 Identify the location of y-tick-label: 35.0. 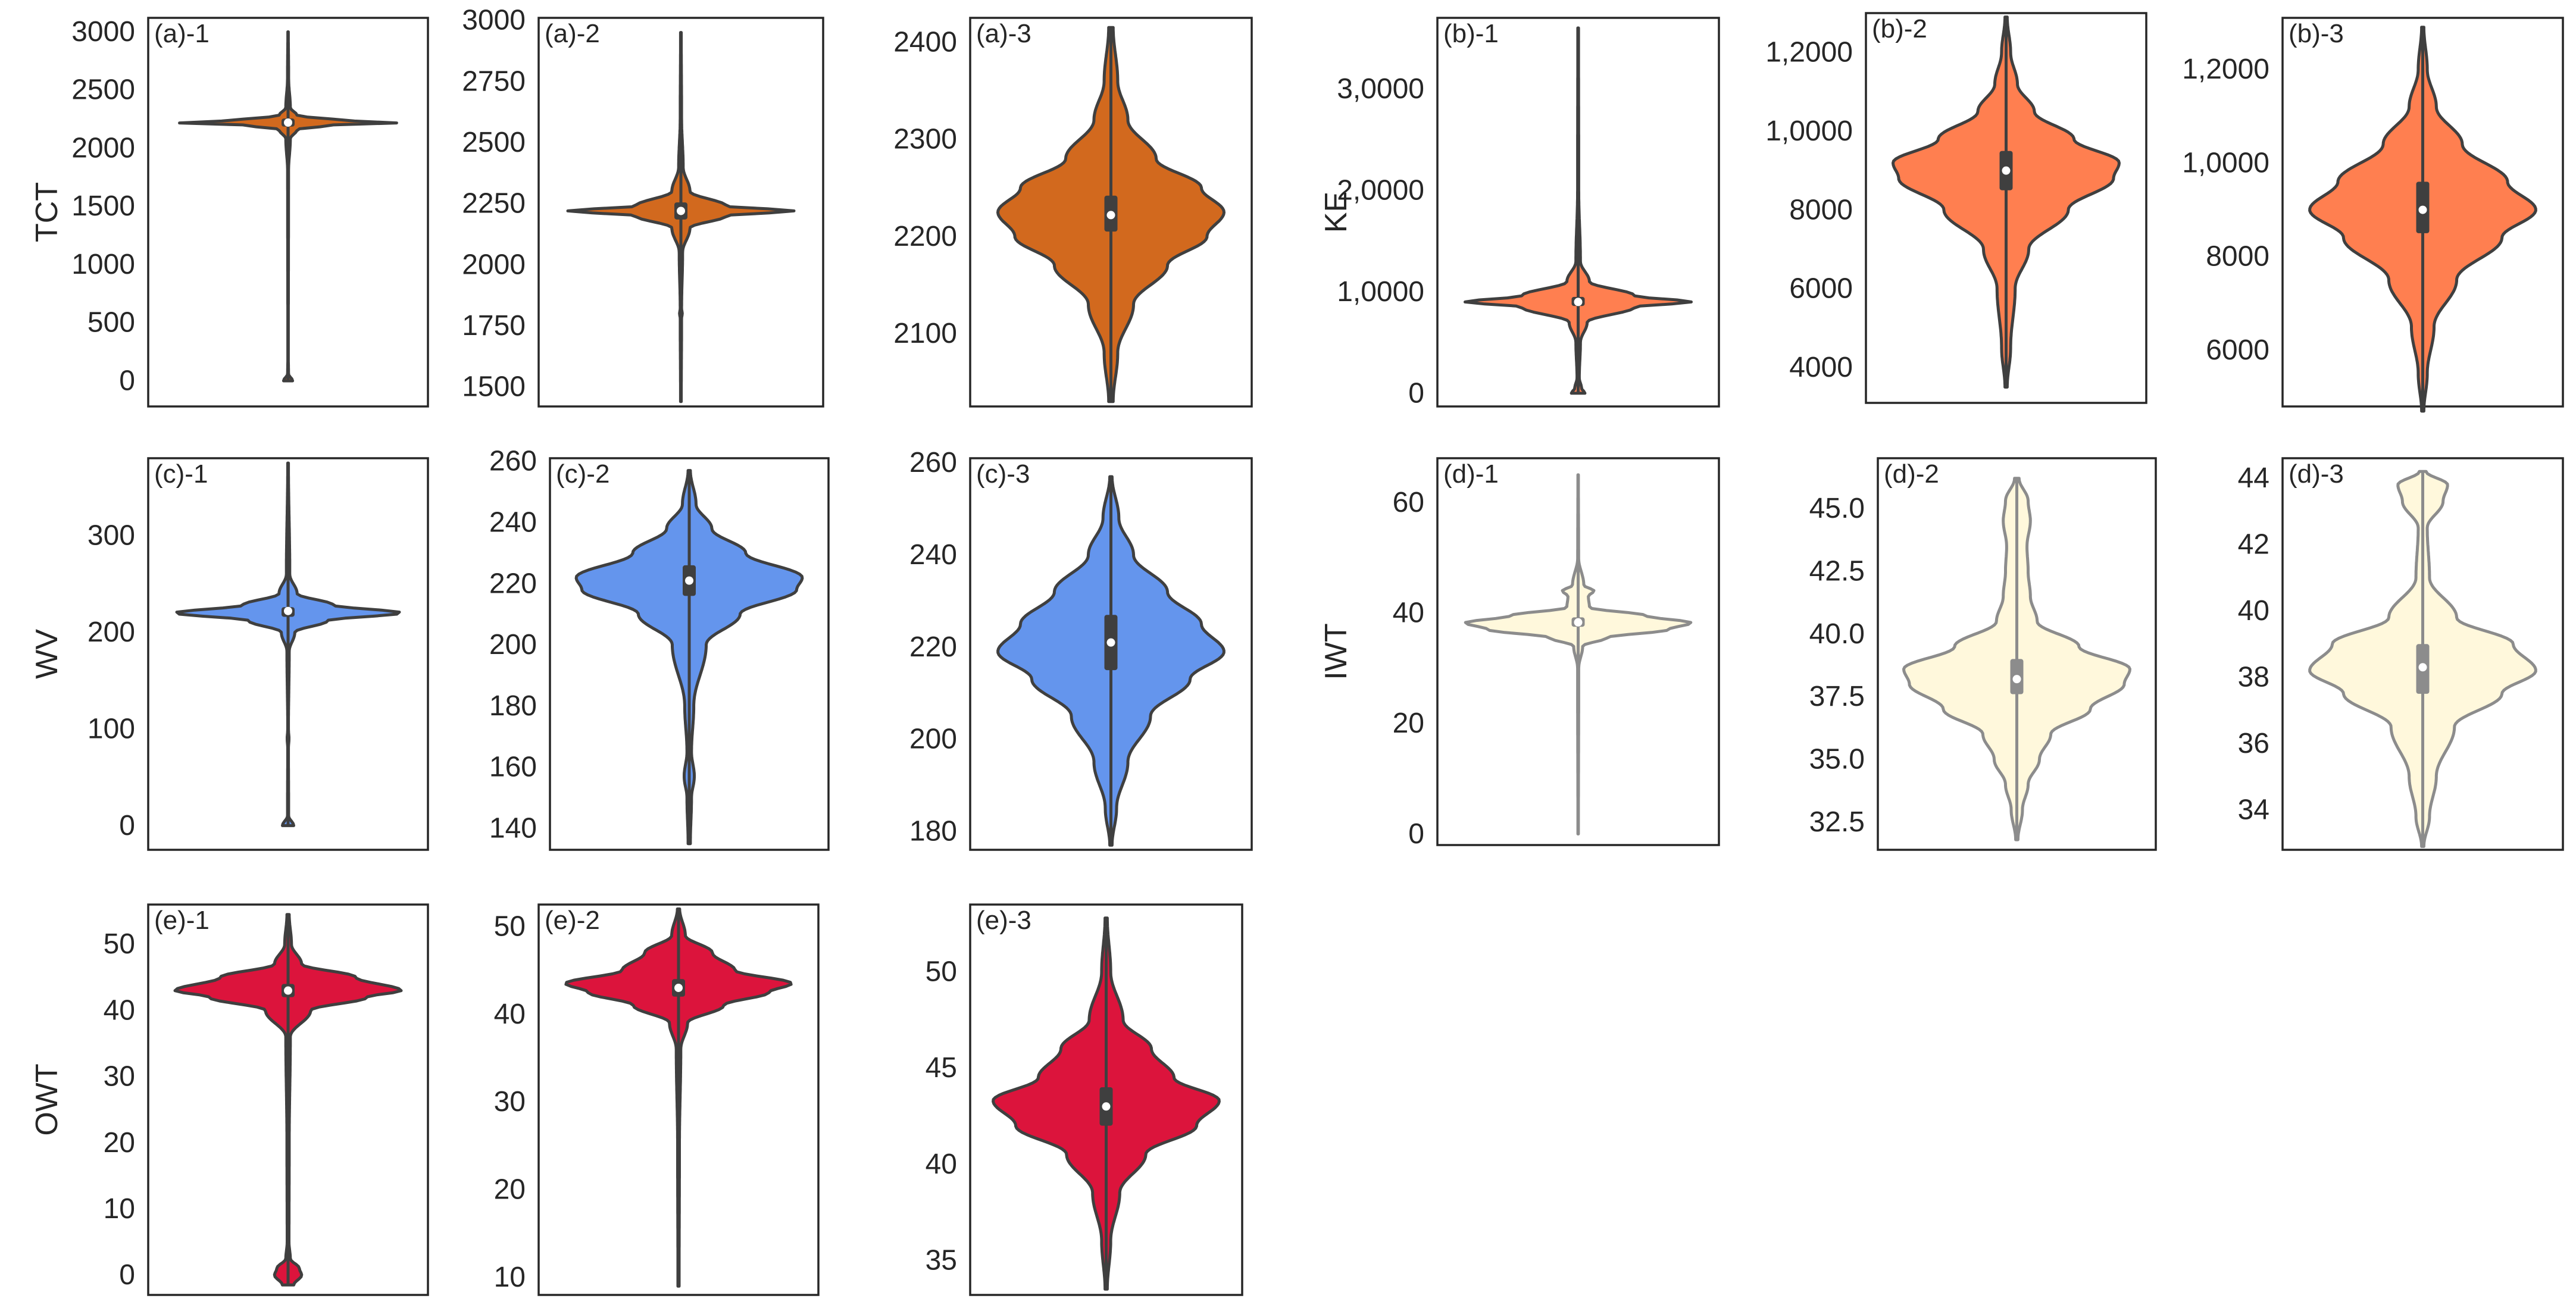
(1837, 759).